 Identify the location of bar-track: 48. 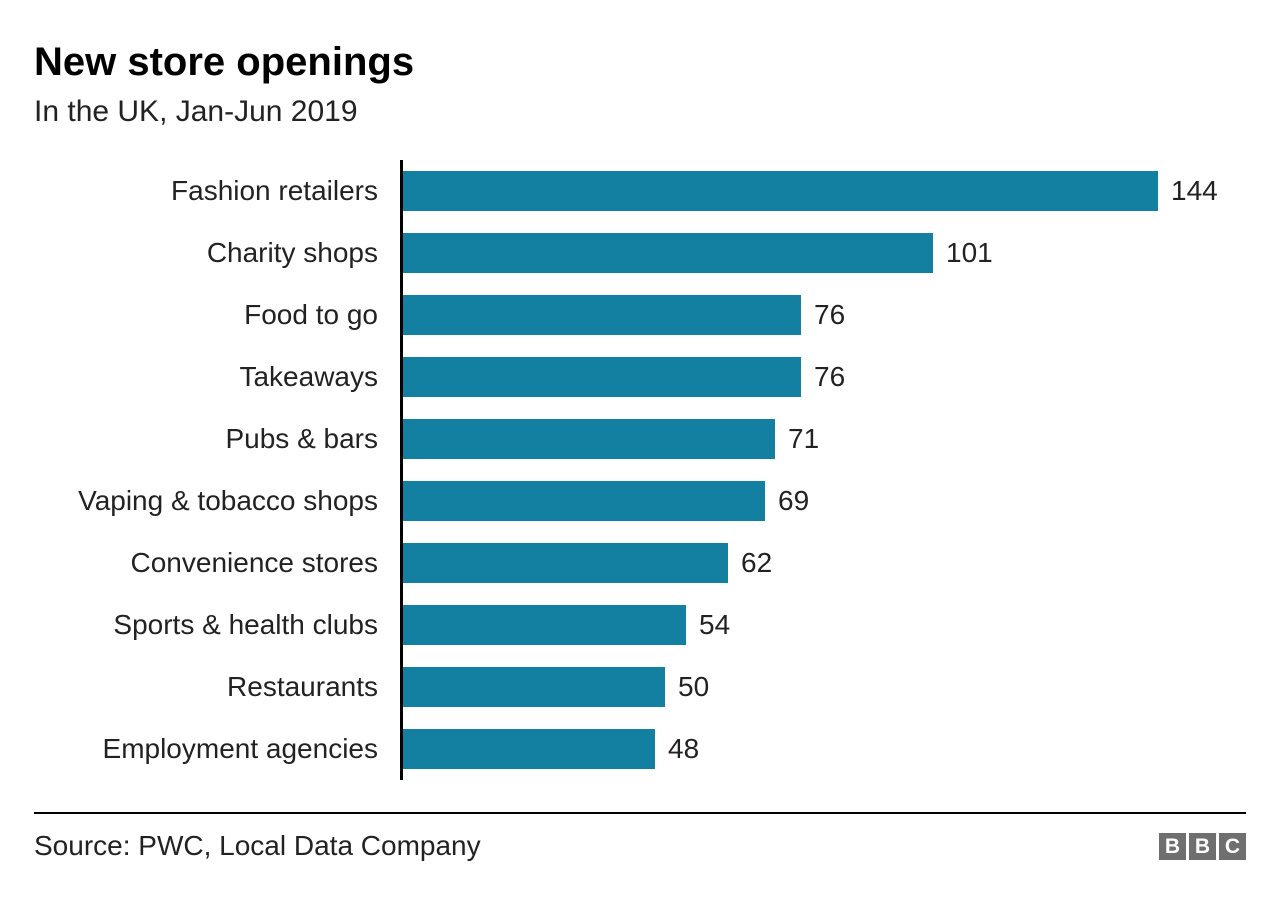
(823, 749).